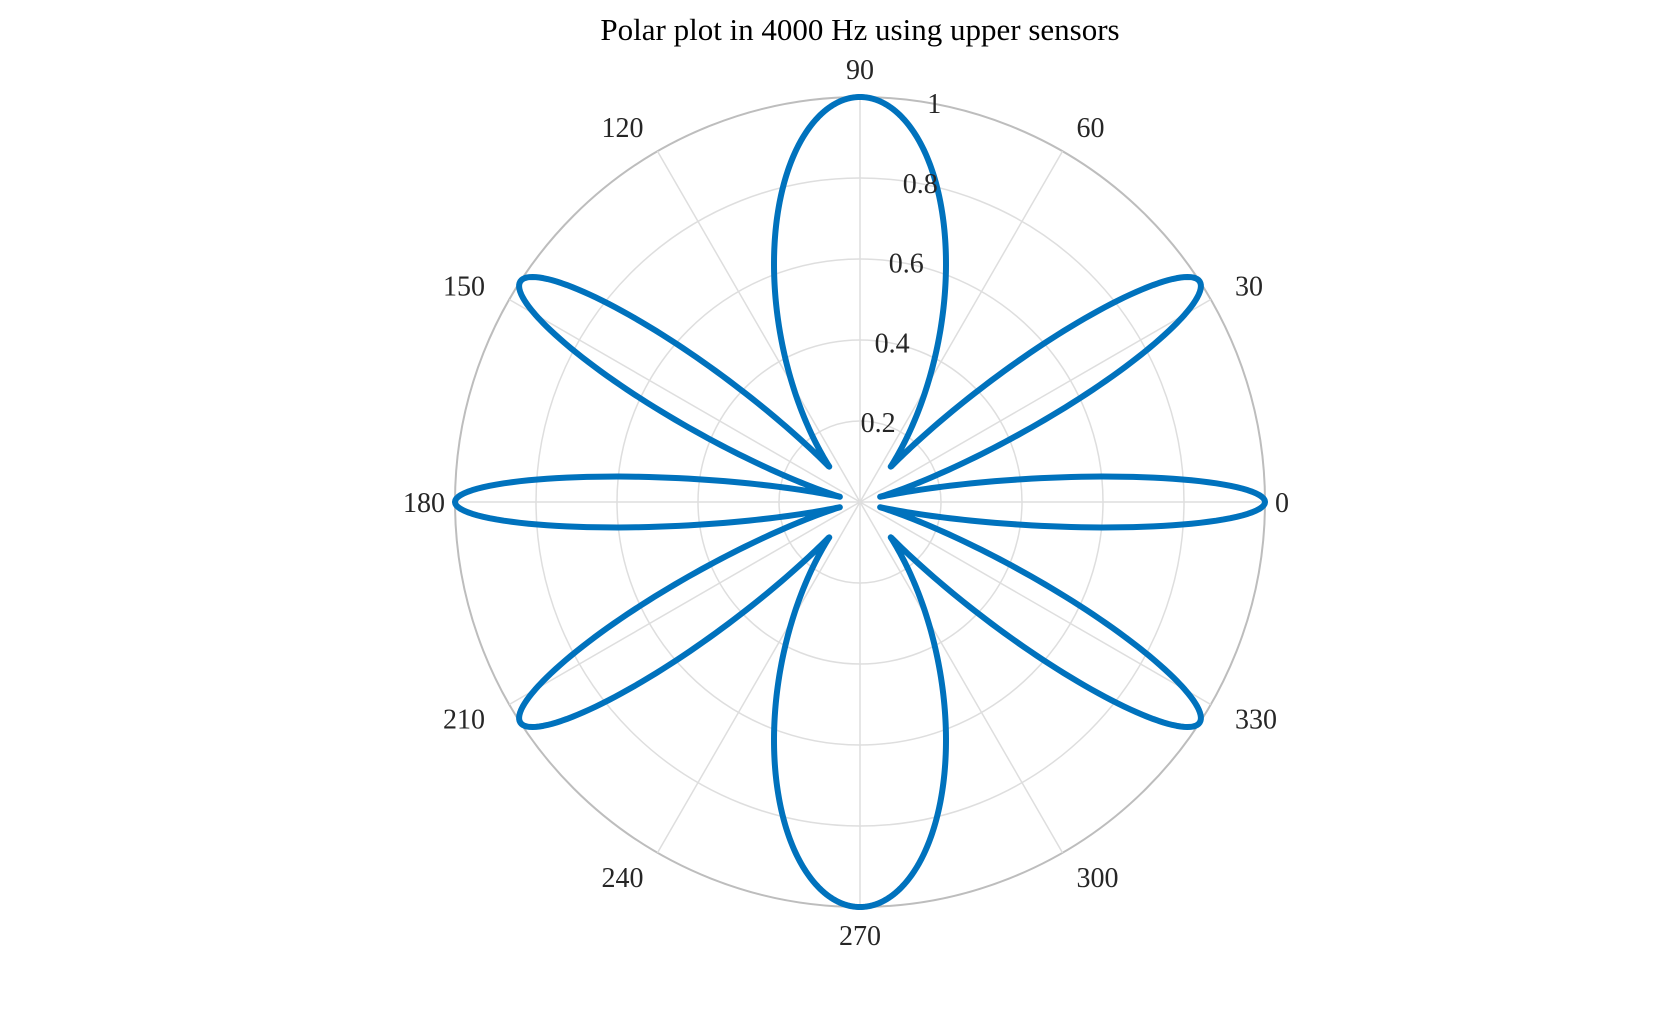 Image resolution: width=1654 pixels, height=1016 pixels. I want to click on angle-tick-label-30: 30, so click(1249, 287).